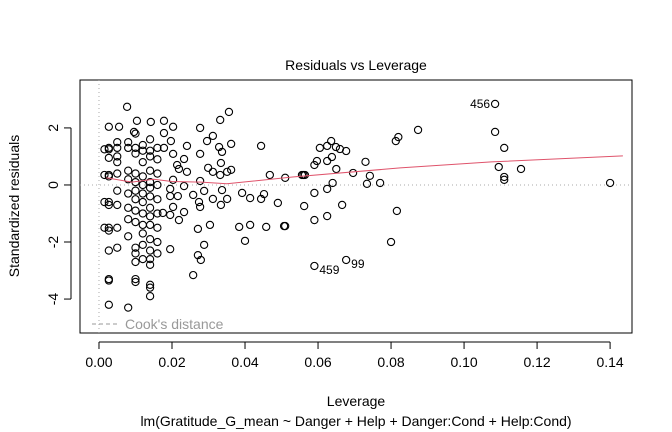 The height and width of the screenshot is (432, 672). I want to click on y-tick-label: -4, so click(53, 299).